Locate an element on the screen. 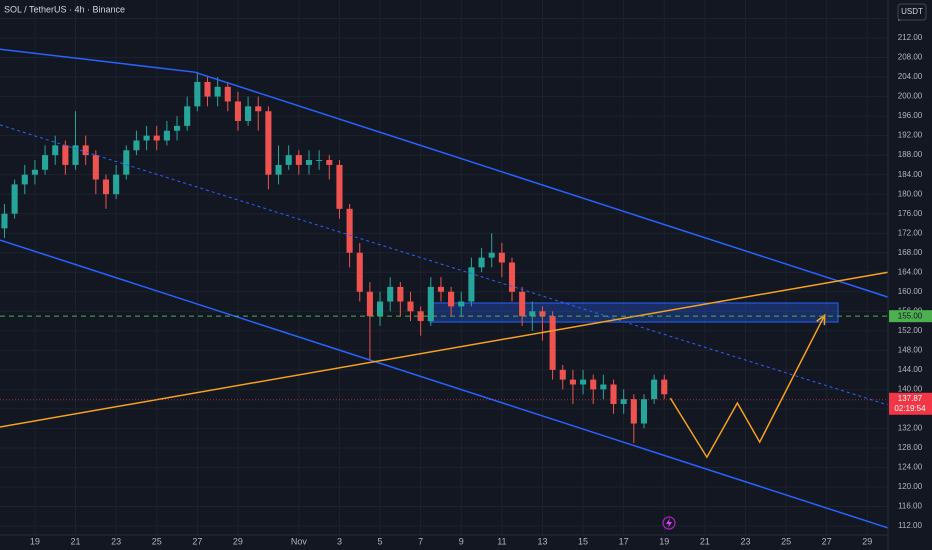 The height and width of the screenshot is (550, 932). y-tick-label: 180.00 is located at coordinates (910, 193).